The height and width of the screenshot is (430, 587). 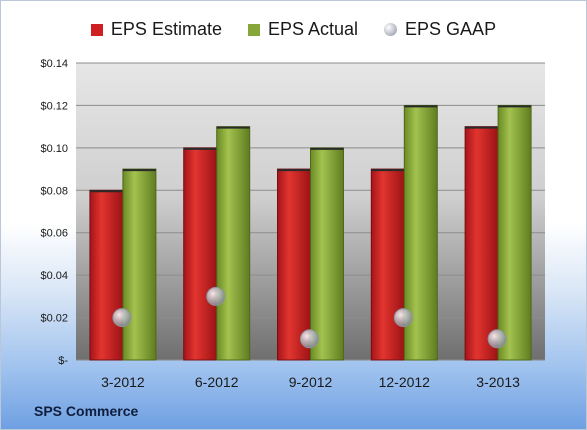 I want to click on company-name: SPS Commerce, so click(x=86, y=411).